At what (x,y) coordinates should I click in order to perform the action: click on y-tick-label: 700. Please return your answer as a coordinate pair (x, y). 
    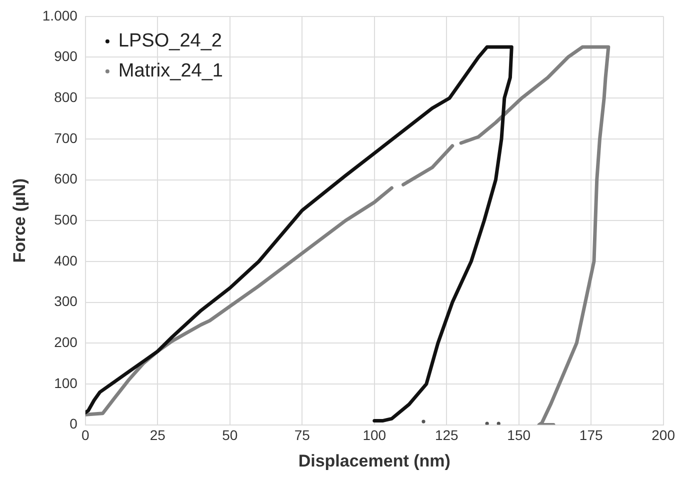
    Looking at the image, I should click on (66, 138).